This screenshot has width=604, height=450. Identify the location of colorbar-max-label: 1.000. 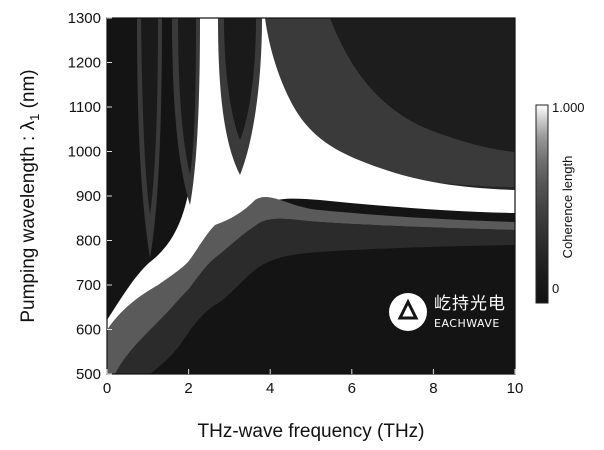
(568, 107).